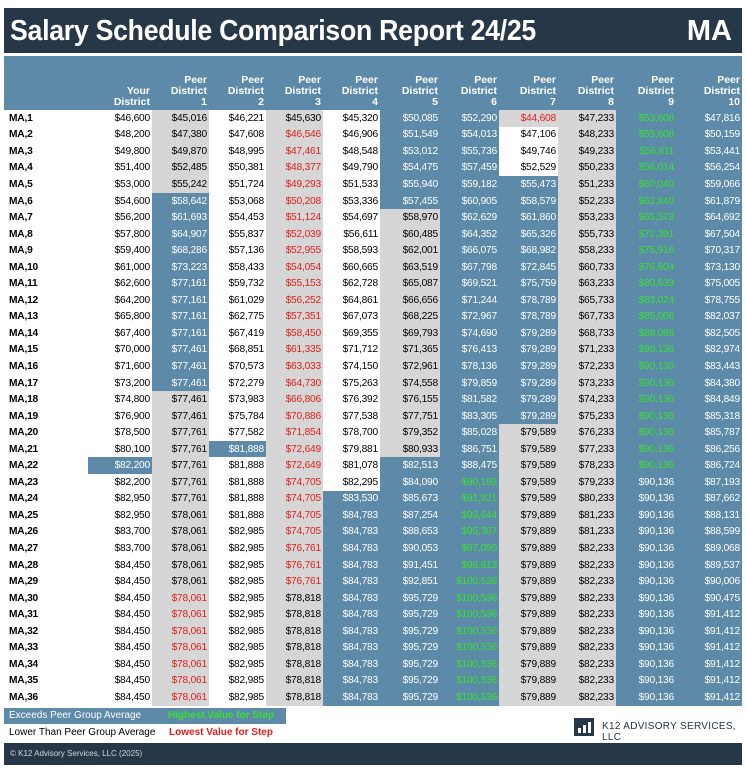 The image size is (746, 771). I want to click on salary-cell: $68,225, so click(410, 317).